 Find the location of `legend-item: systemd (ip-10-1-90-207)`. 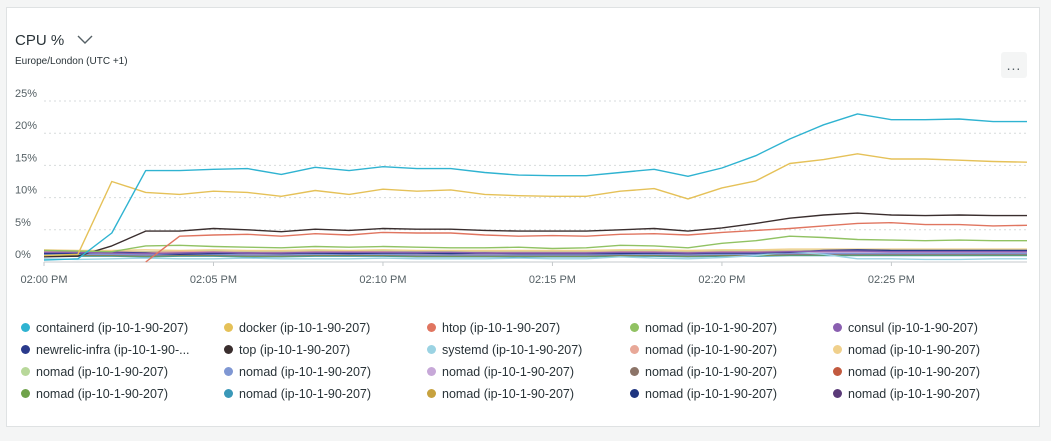

legend-item: systemd (ip-10-1-90-207) is located at coordinates (528, 349).